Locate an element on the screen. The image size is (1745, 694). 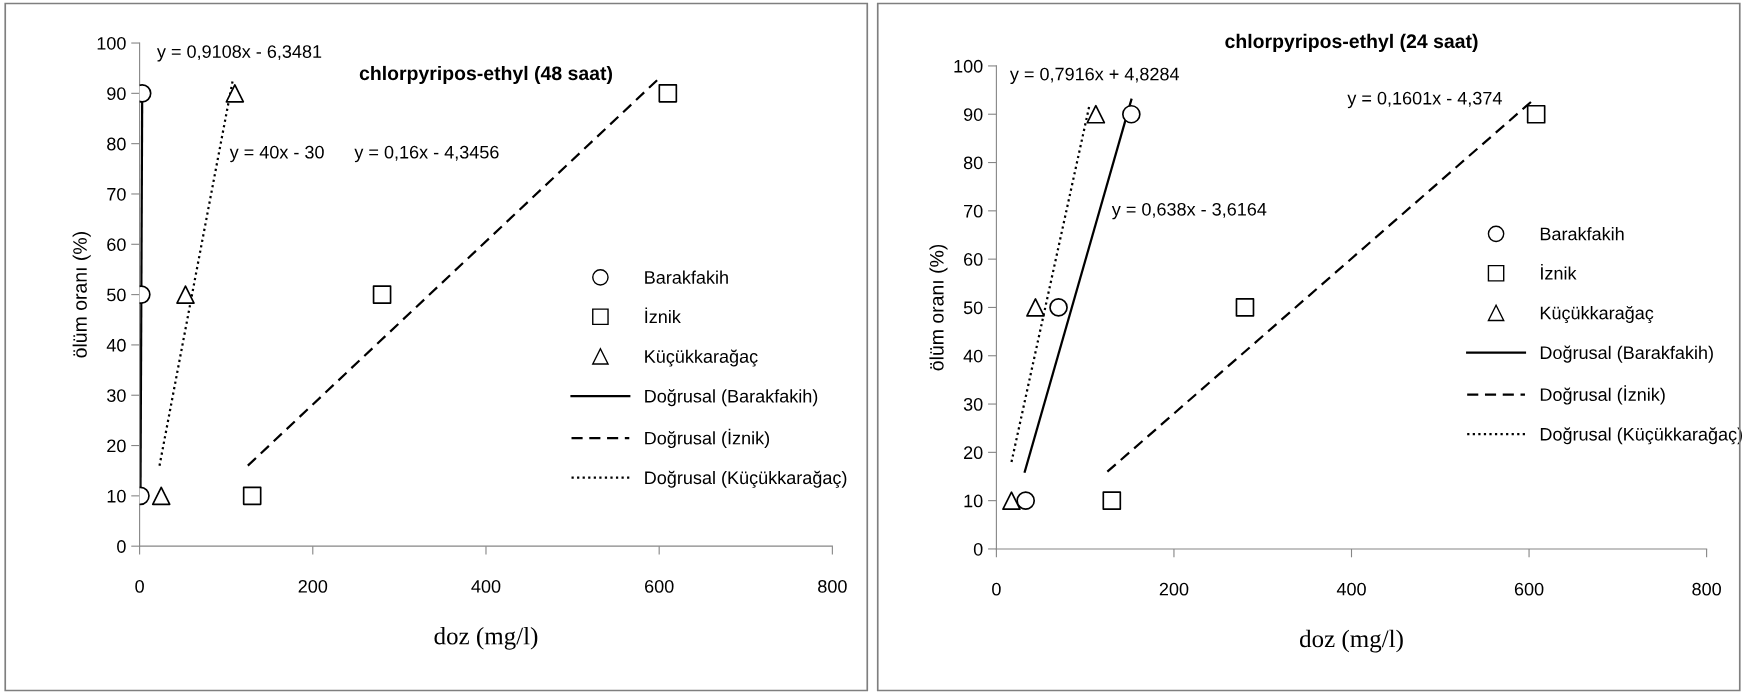
annotation: y = 0,1601x - 4,374 is located at coordinates (1424, 100).